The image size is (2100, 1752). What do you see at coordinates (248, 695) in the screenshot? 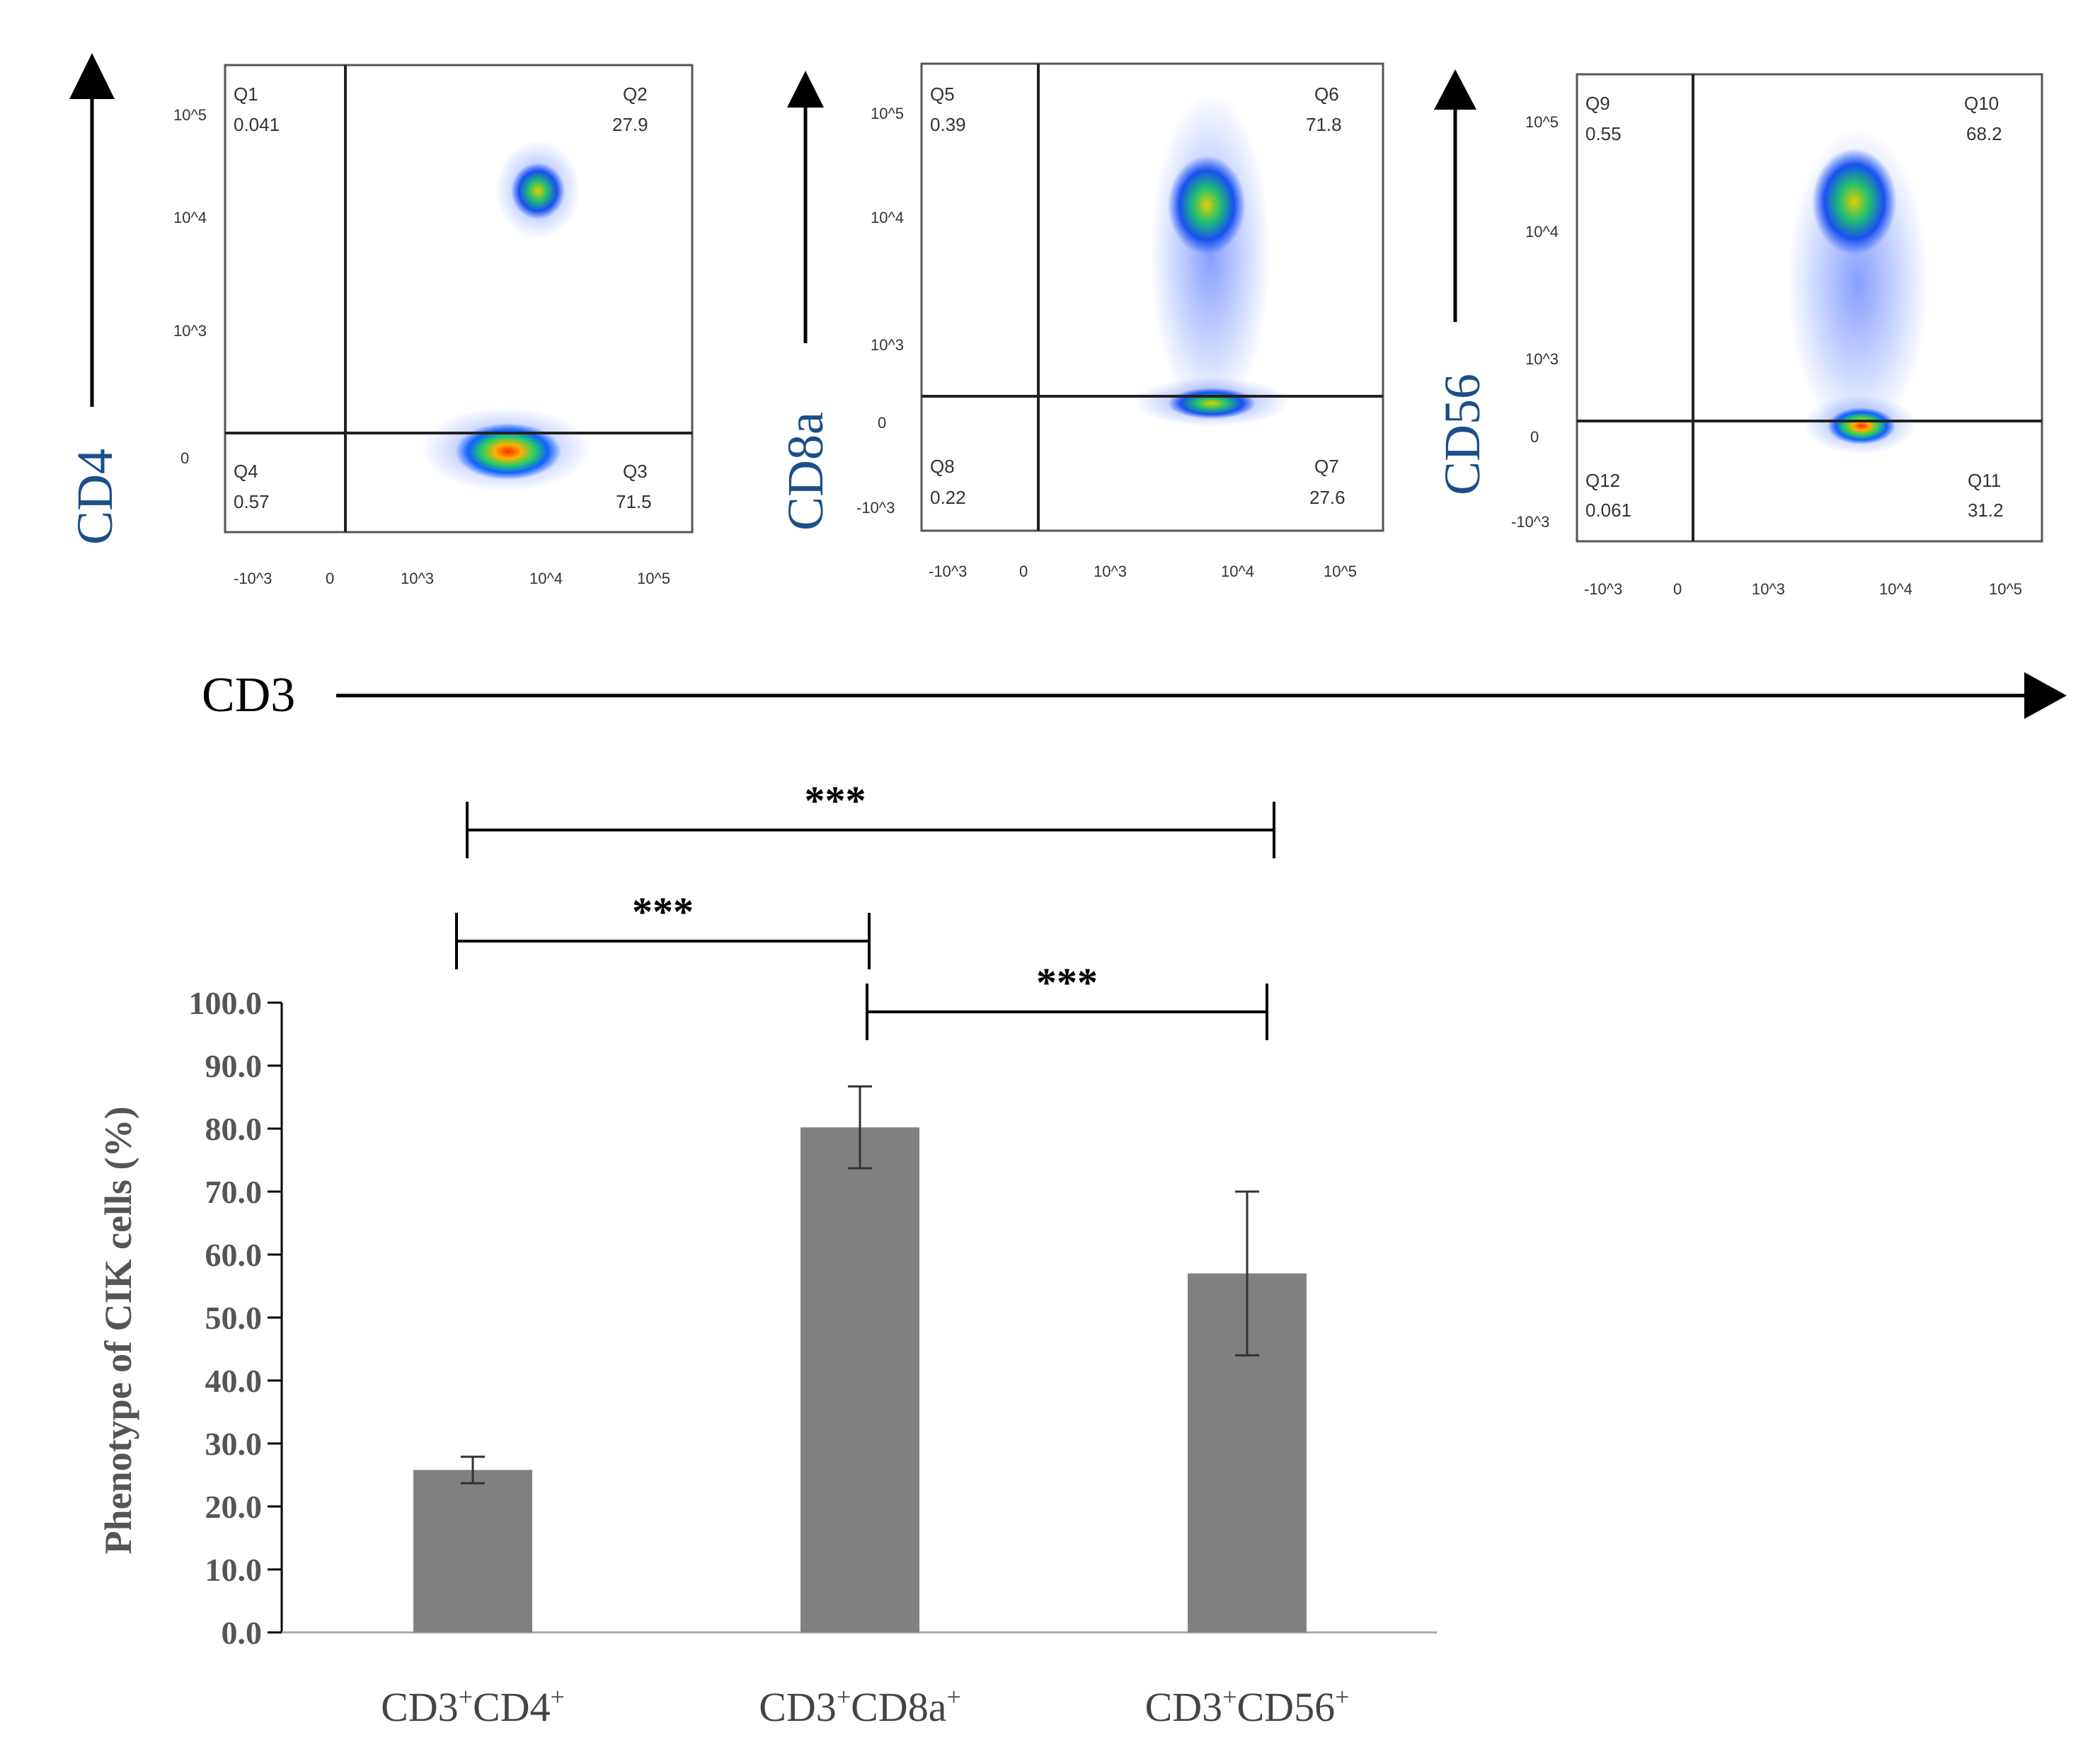
I see `x-marker-label: CD3` at bounding box center [248, 695].